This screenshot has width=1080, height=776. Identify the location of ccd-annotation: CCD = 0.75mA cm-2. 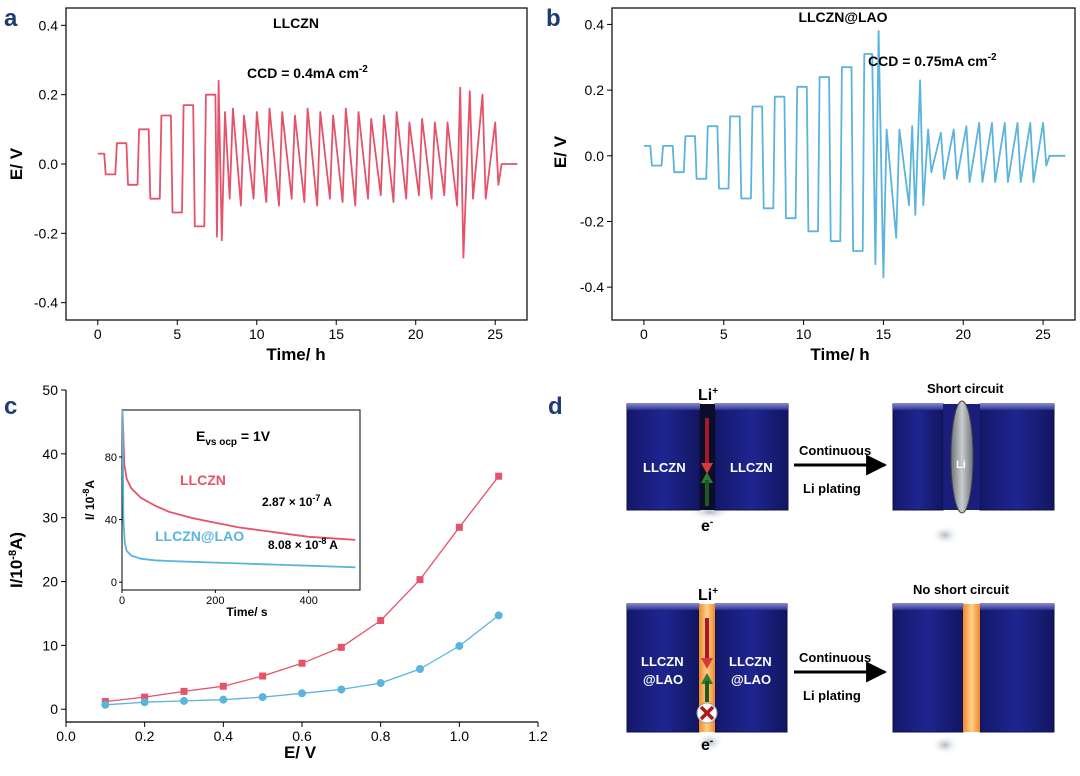
(932, 60).